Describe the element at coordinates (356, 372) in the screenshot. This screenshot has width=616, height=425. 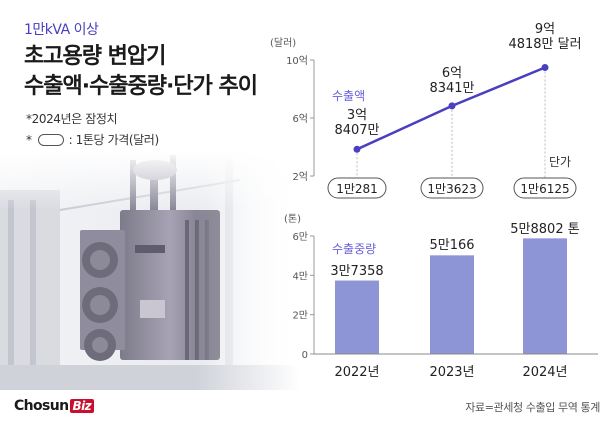
I see `x-category-label: 2022년` at that location.